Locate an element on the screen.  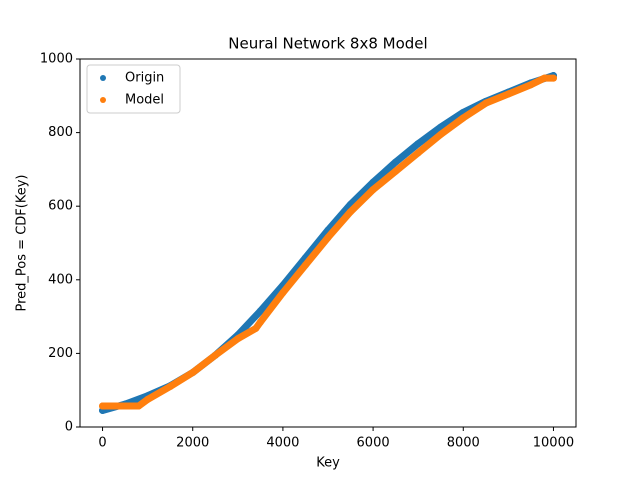
x-tick-label: 2000 is located at coordinates (192, 443).